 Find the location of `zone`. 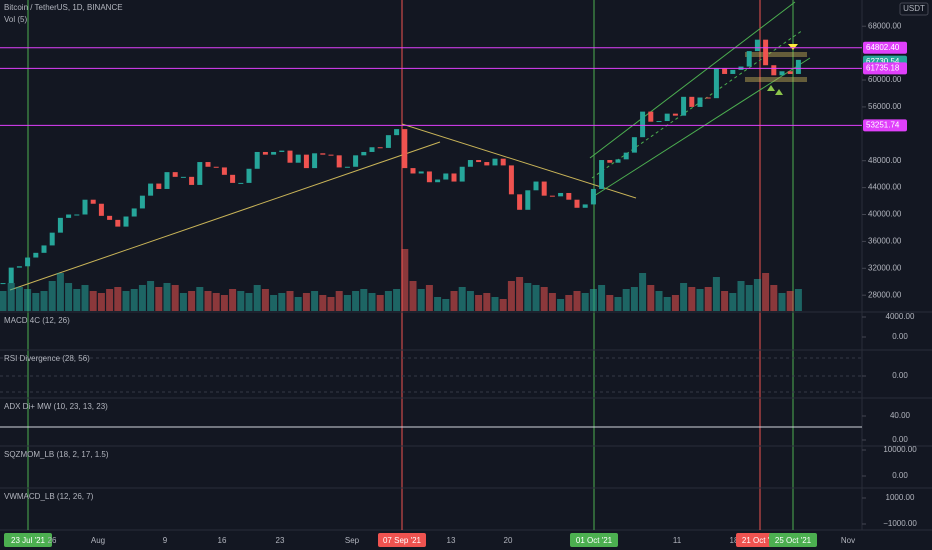

zone is located at coordinates (776, 54).